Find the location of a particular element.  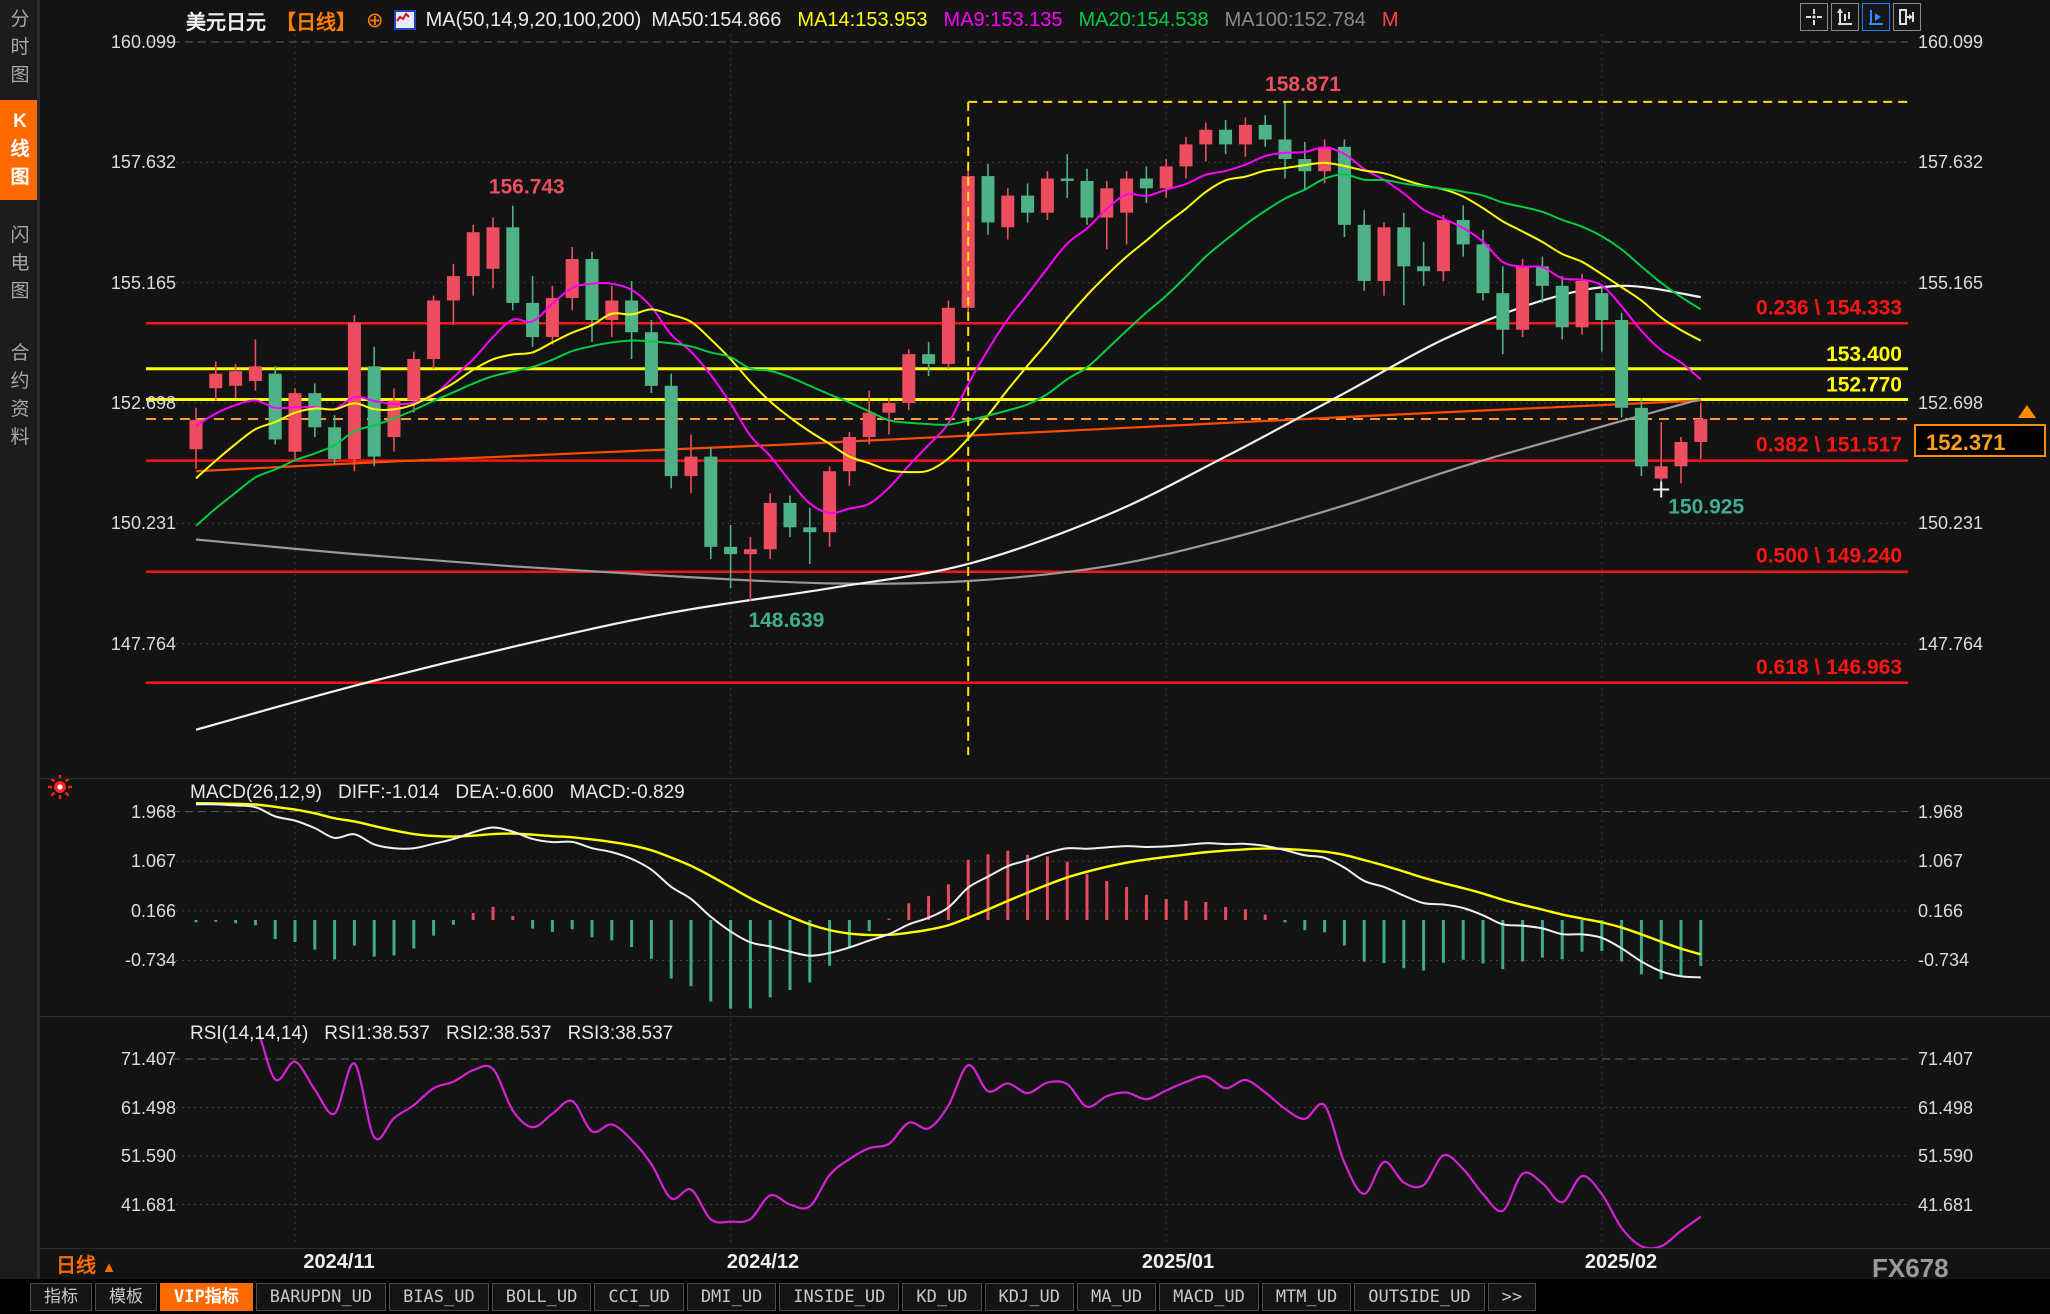

macd-layer is located at coordinates (948, 905).